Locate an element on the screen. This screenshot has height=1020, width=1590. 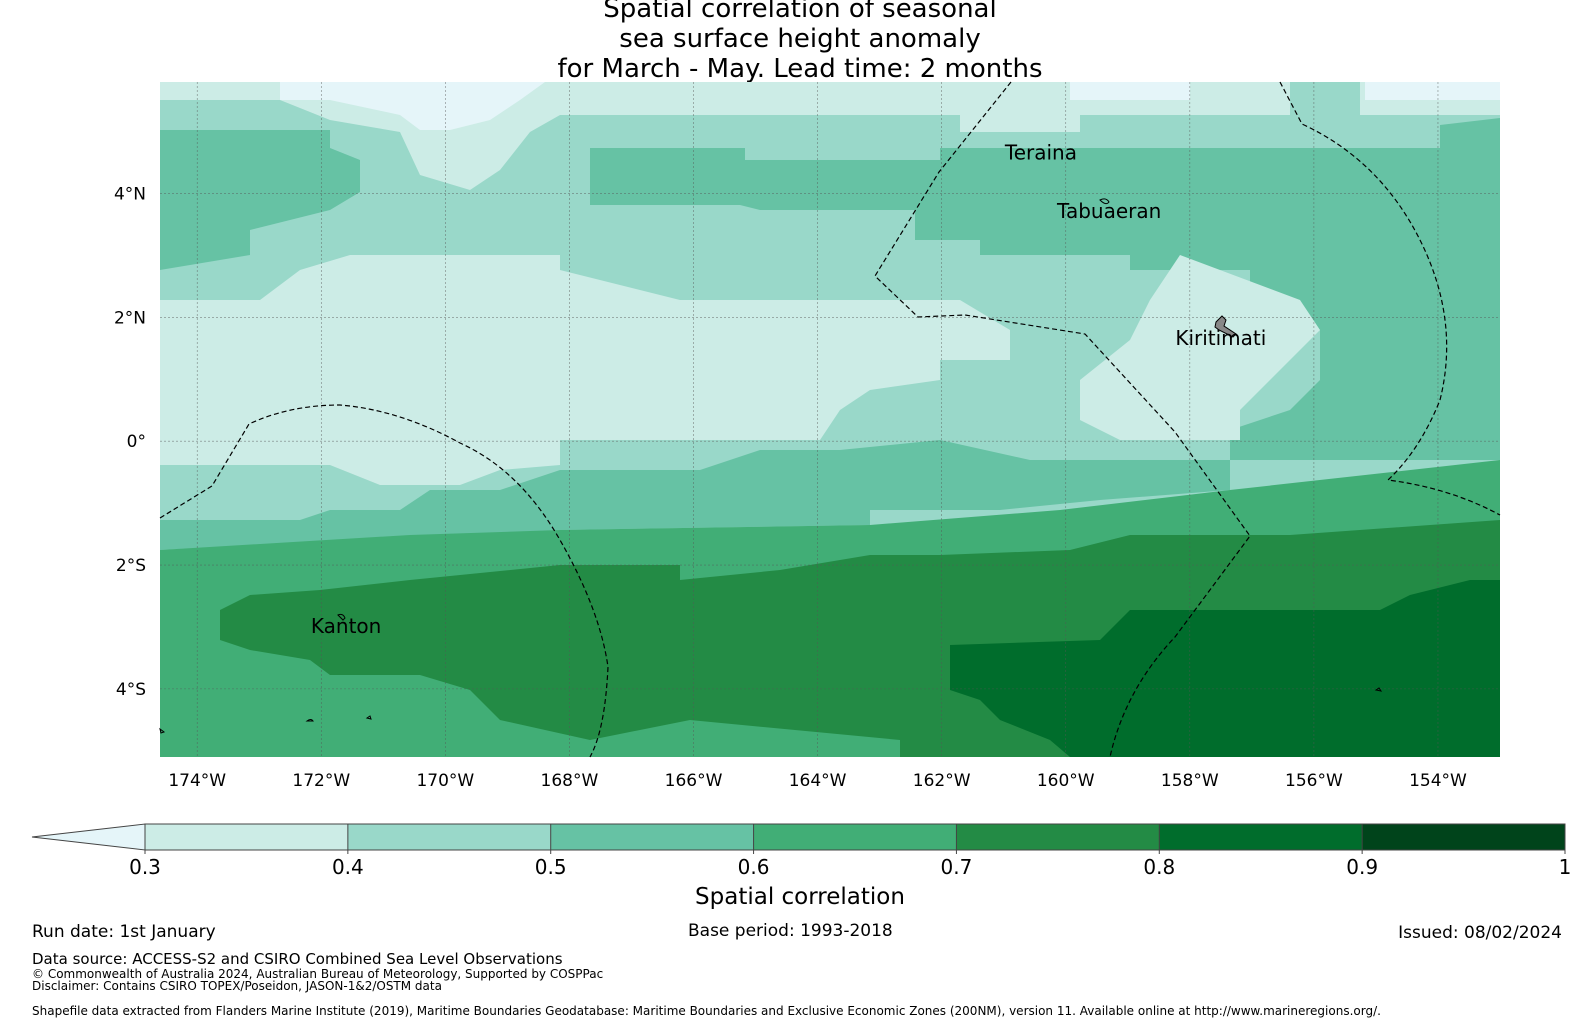
y-tick-label: 0° is located at coordinates (136, 442).